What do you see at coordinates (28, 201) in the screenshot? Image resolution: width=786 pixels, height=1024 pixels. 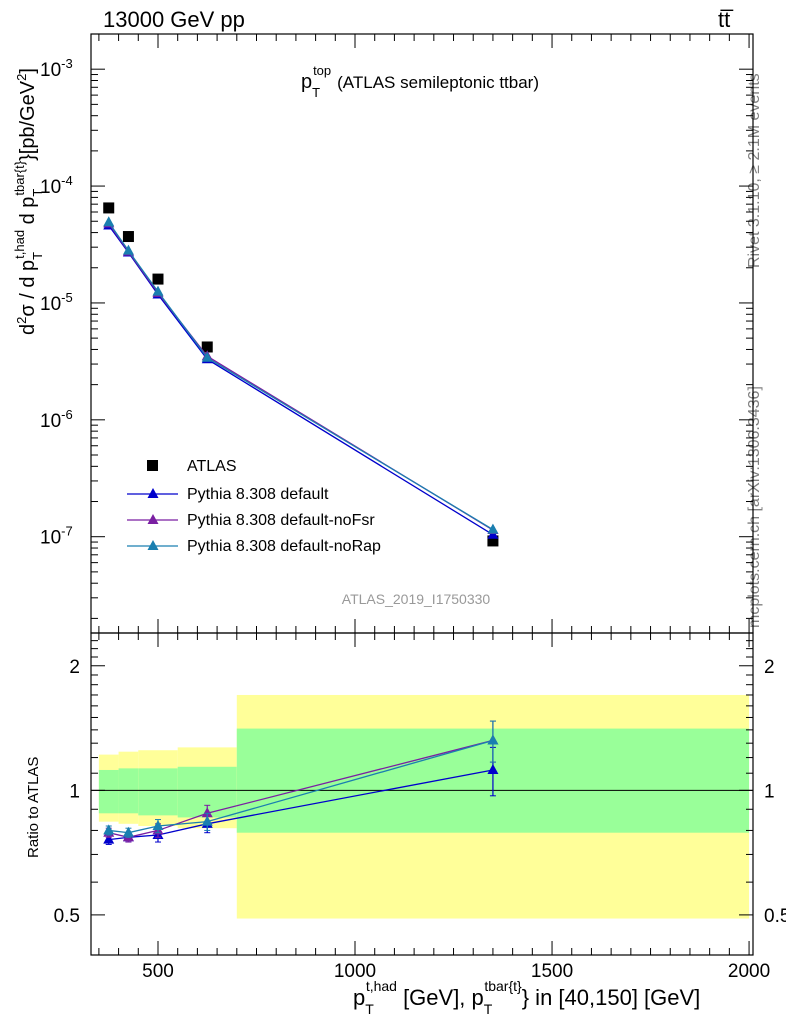 I see `main-y-label: d2σ / d pTt,had d pTtbar{t}}[pb/GeV2]` at bounding box center [28, 201].